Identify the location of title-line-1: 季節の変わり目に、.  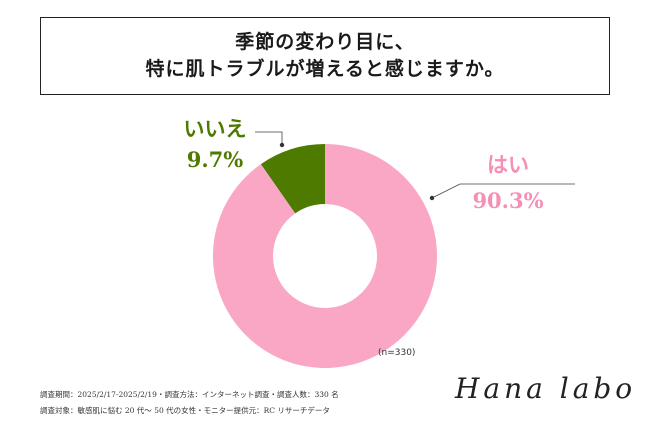
(325, 42).